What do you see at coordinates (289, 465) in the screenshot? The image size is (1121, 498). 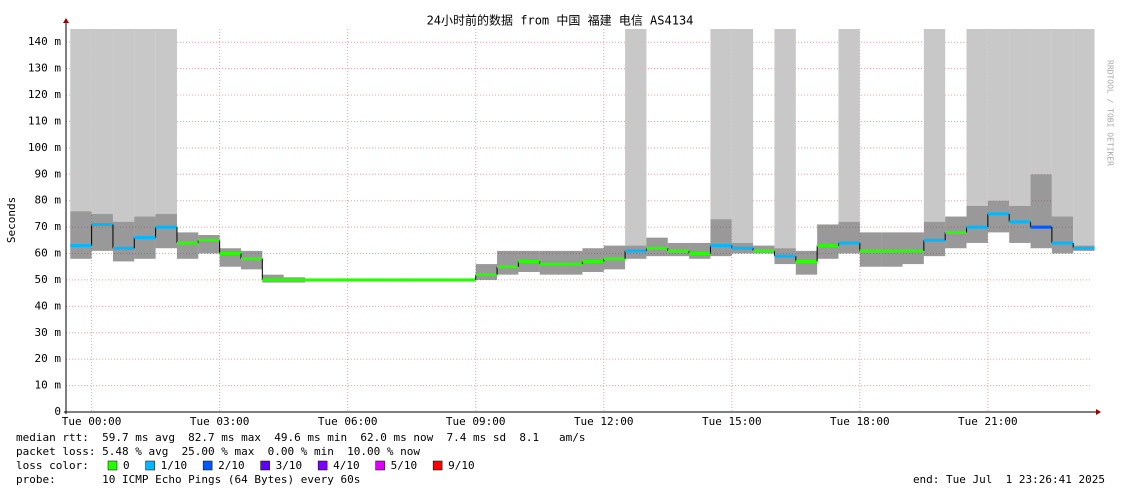 I see `legend-label: 3/10` at bounding box center [289, 465].